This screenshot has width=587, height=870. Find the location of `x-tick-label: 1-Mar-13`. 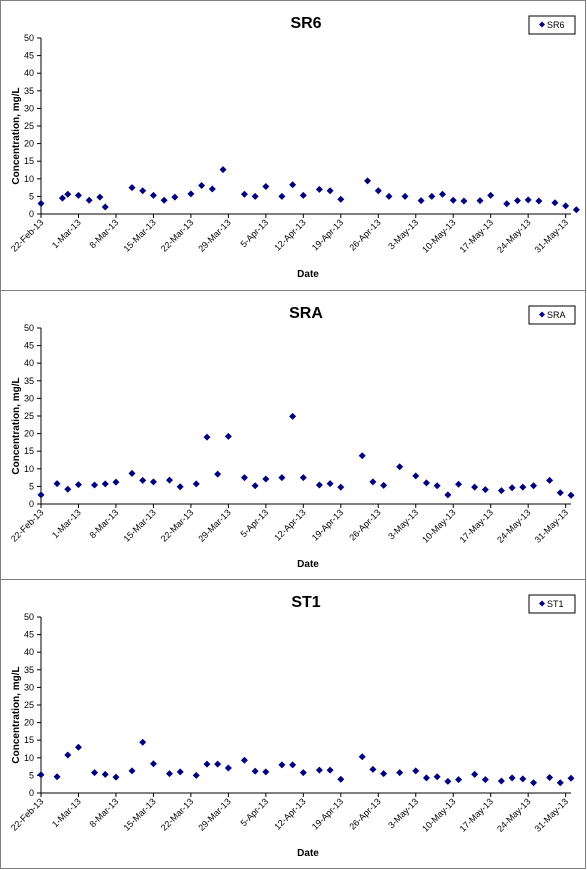

x-tick-label: 1-Mar-13 is located at coordinates (66, 812).